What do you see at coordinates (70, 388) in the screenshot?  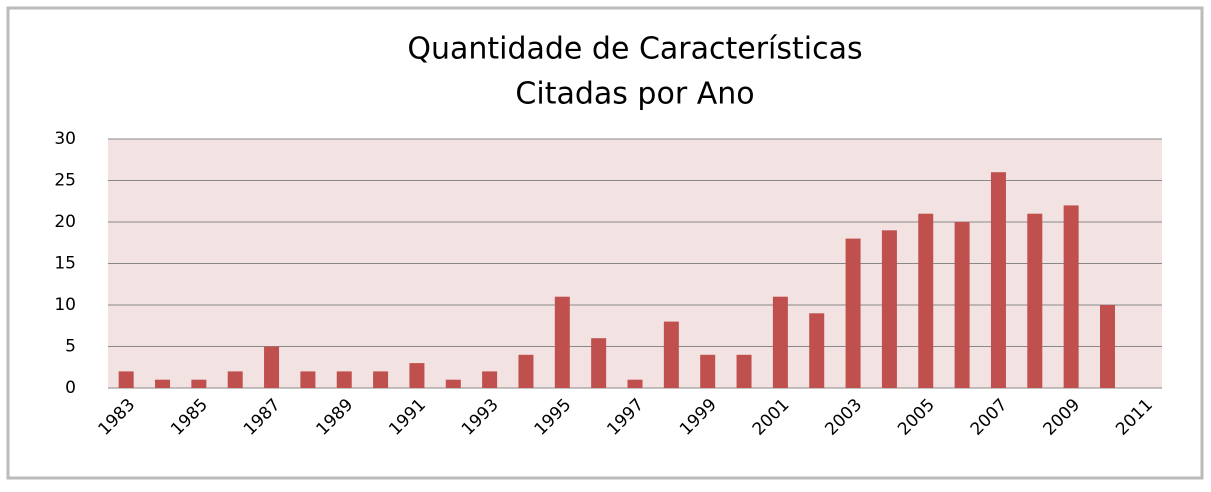 I see `y-tick-label: 0` at bounding box center [70, 388].